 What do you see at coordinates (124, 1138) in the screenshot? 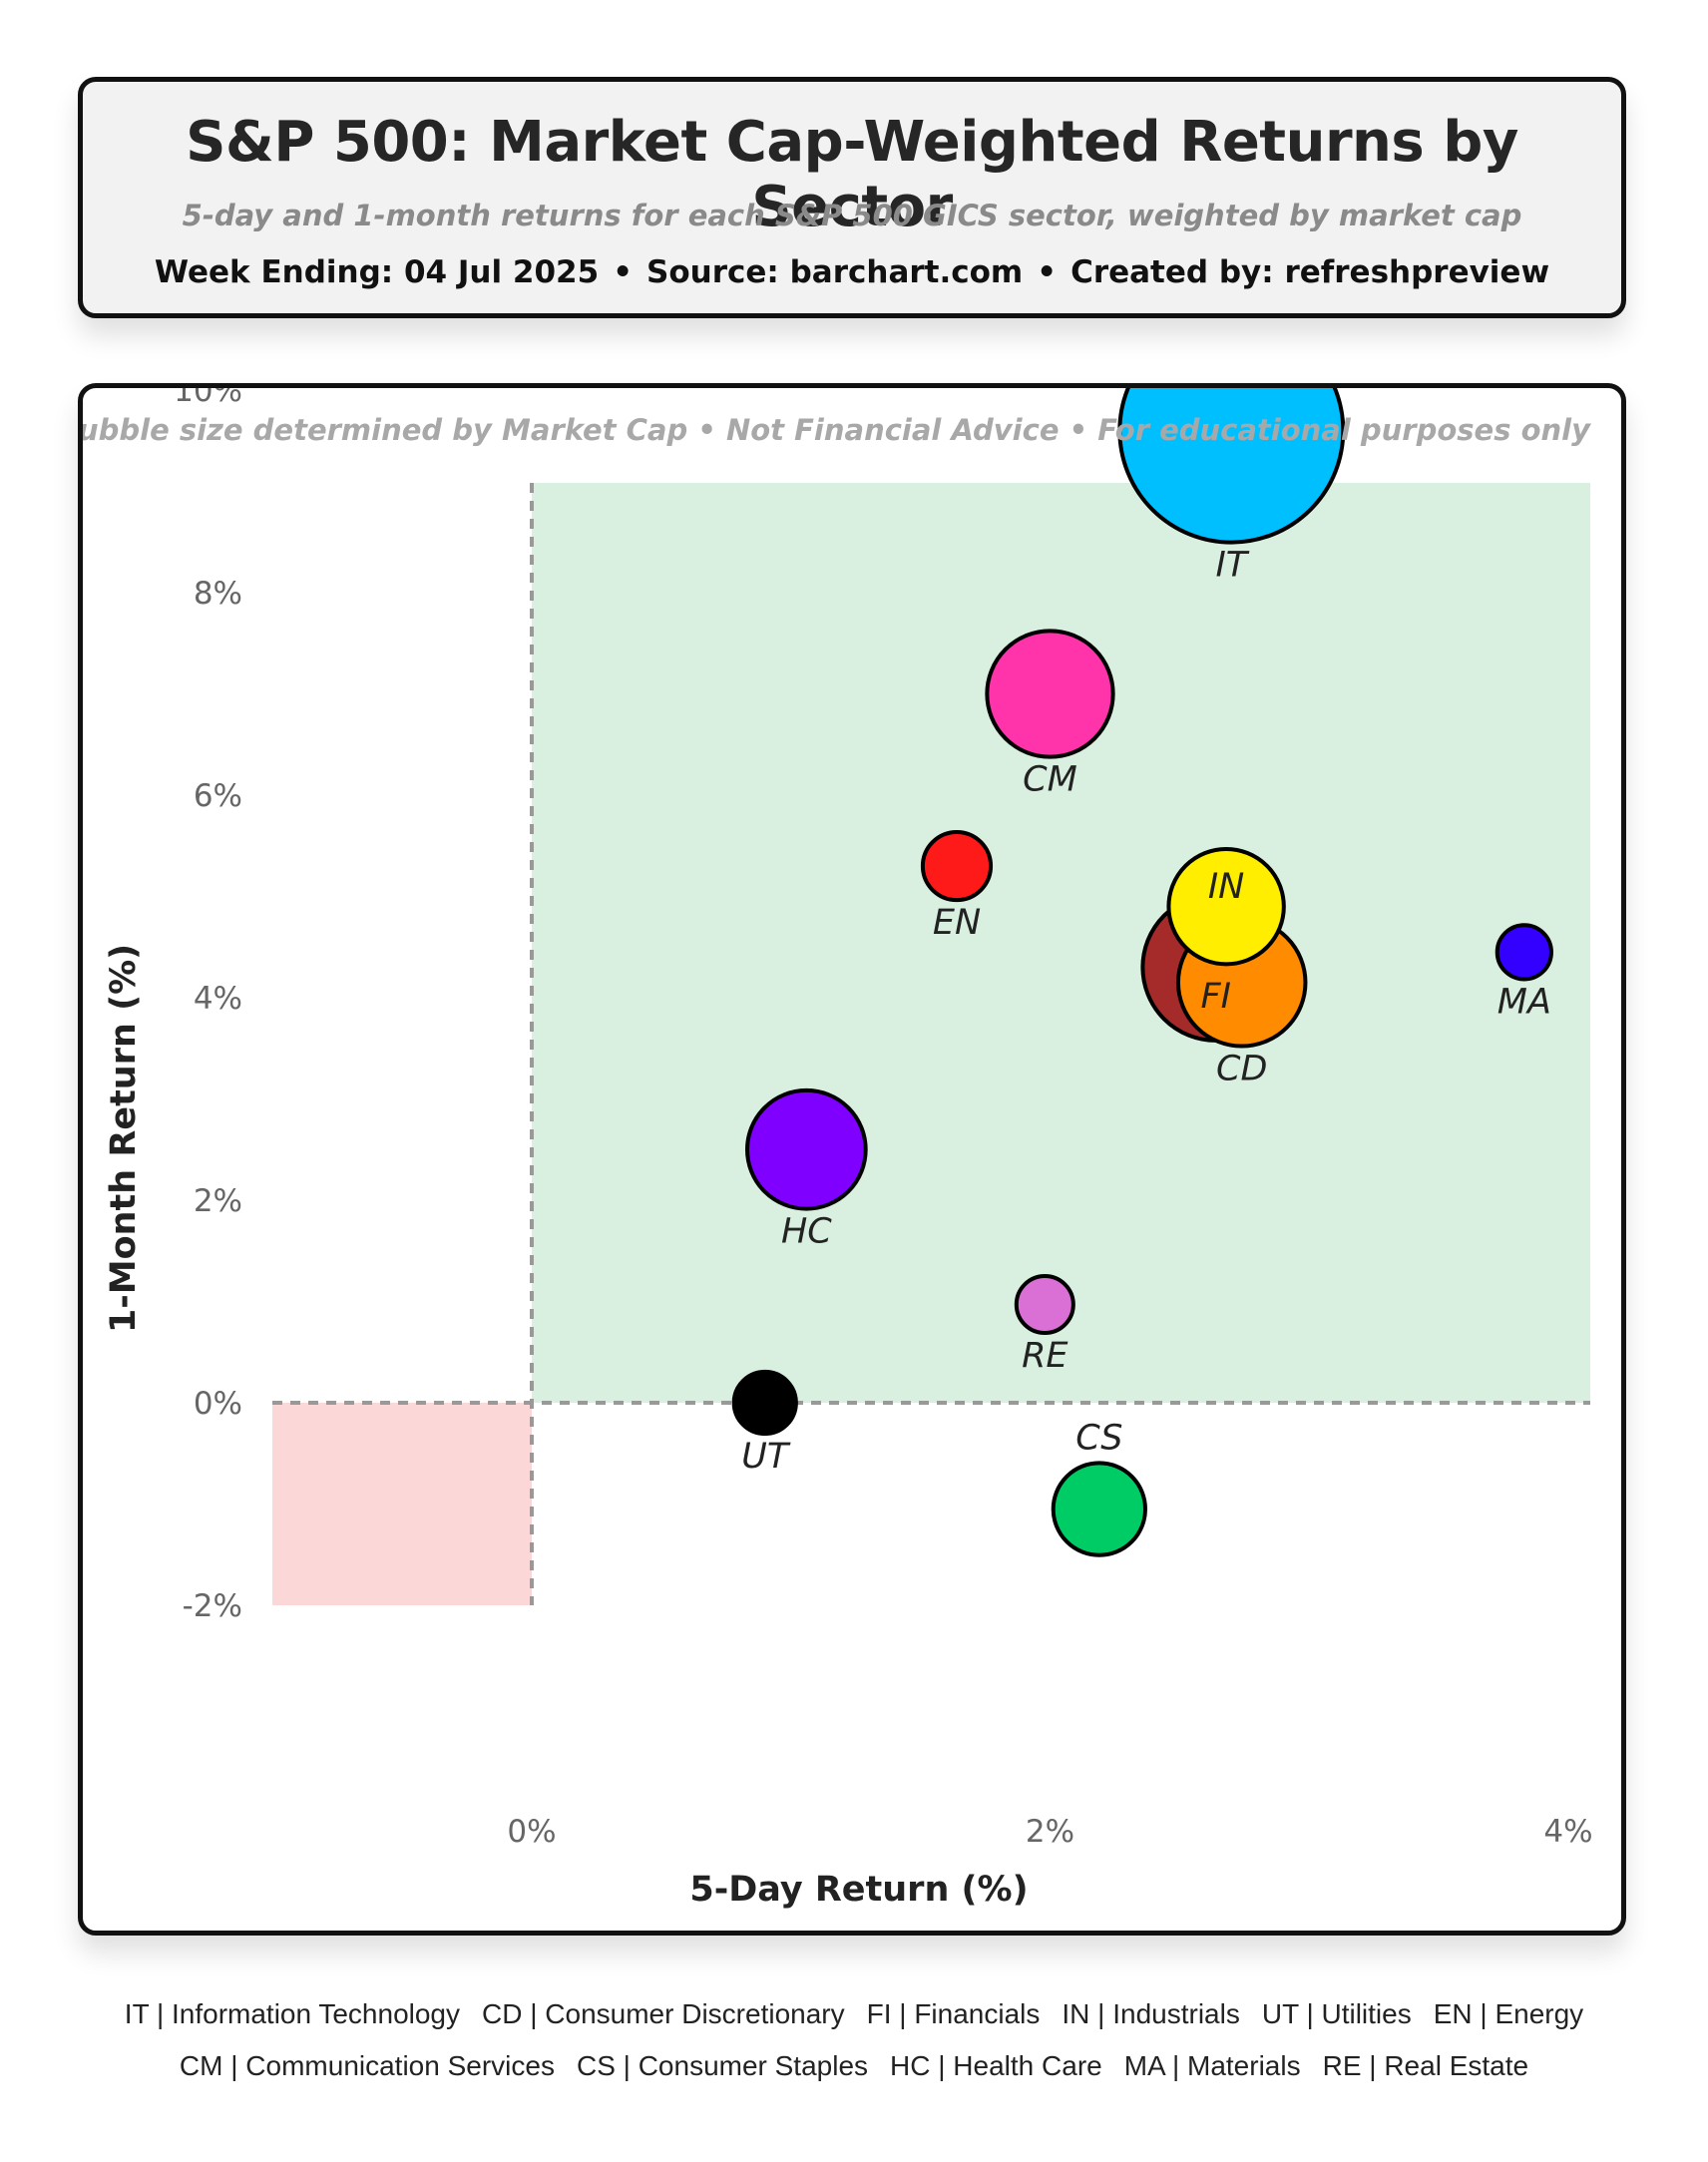
I see `y-axis-title: 1-Month Return (%)` at bounding box center [124, 1138].